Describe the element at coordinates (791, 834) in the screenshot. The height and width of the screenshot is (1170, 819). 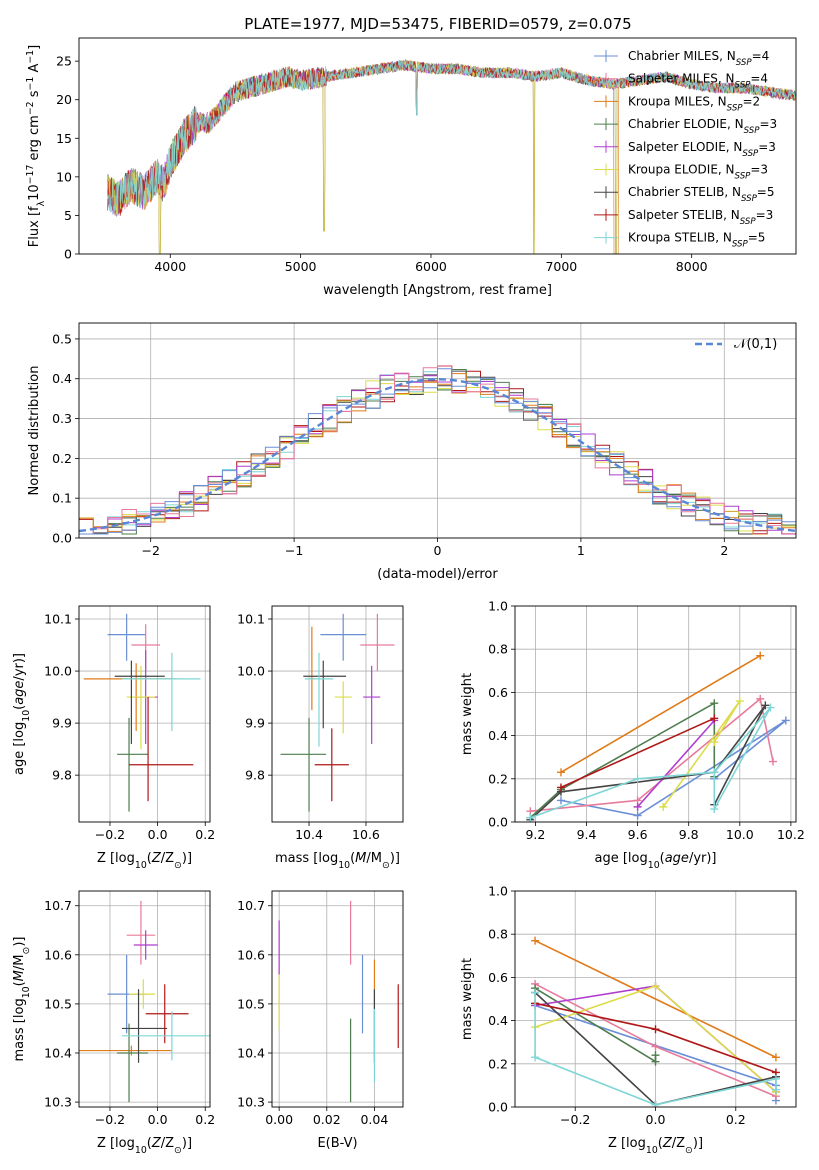
I see `x-tick-label: 10.2` at that location.